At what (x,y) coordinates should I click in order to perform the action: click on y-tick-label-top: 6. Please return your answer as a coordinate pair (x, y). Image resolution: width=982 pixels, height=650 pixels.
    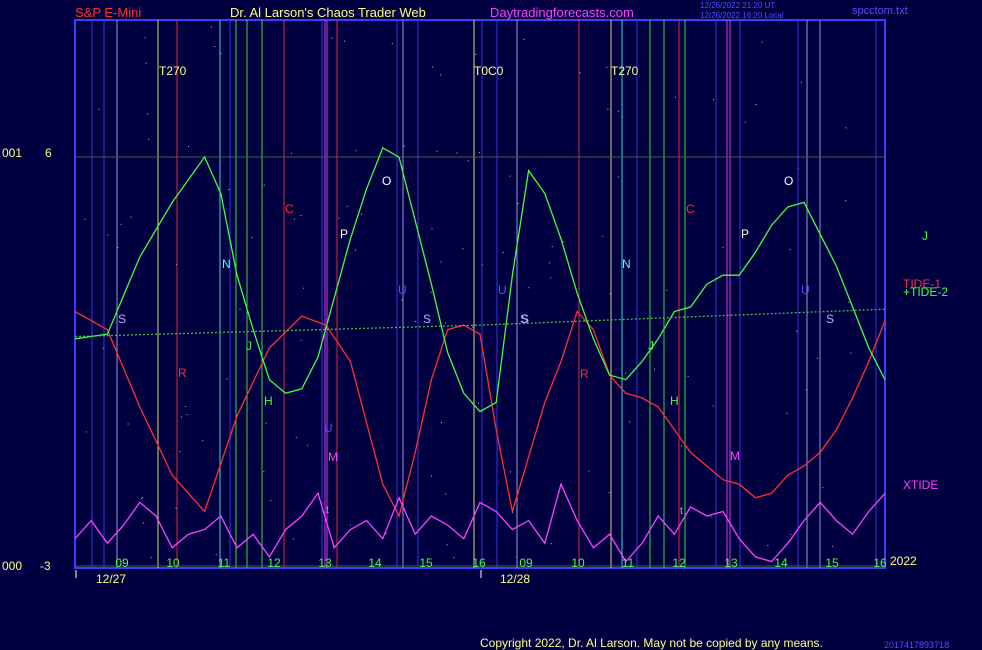
    Looking at the image, I should click on (48, 153).